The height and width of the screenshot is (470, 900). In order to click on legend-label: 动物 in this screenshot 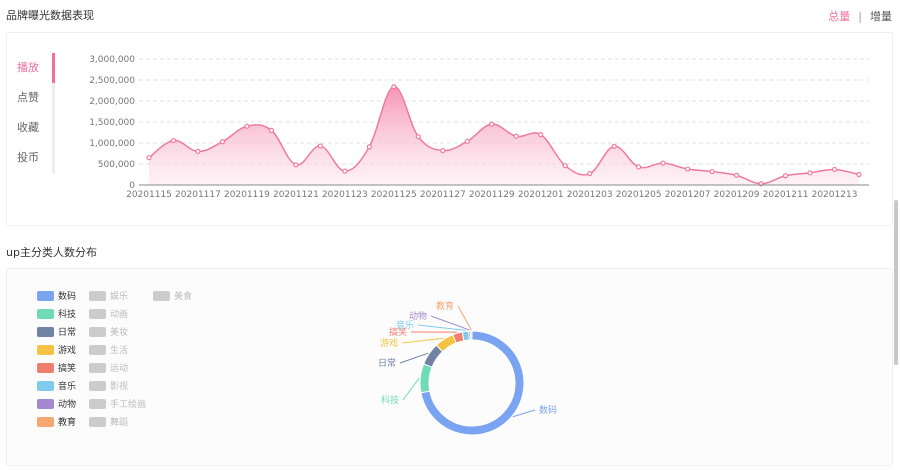, I will do `click(67, 405)`.